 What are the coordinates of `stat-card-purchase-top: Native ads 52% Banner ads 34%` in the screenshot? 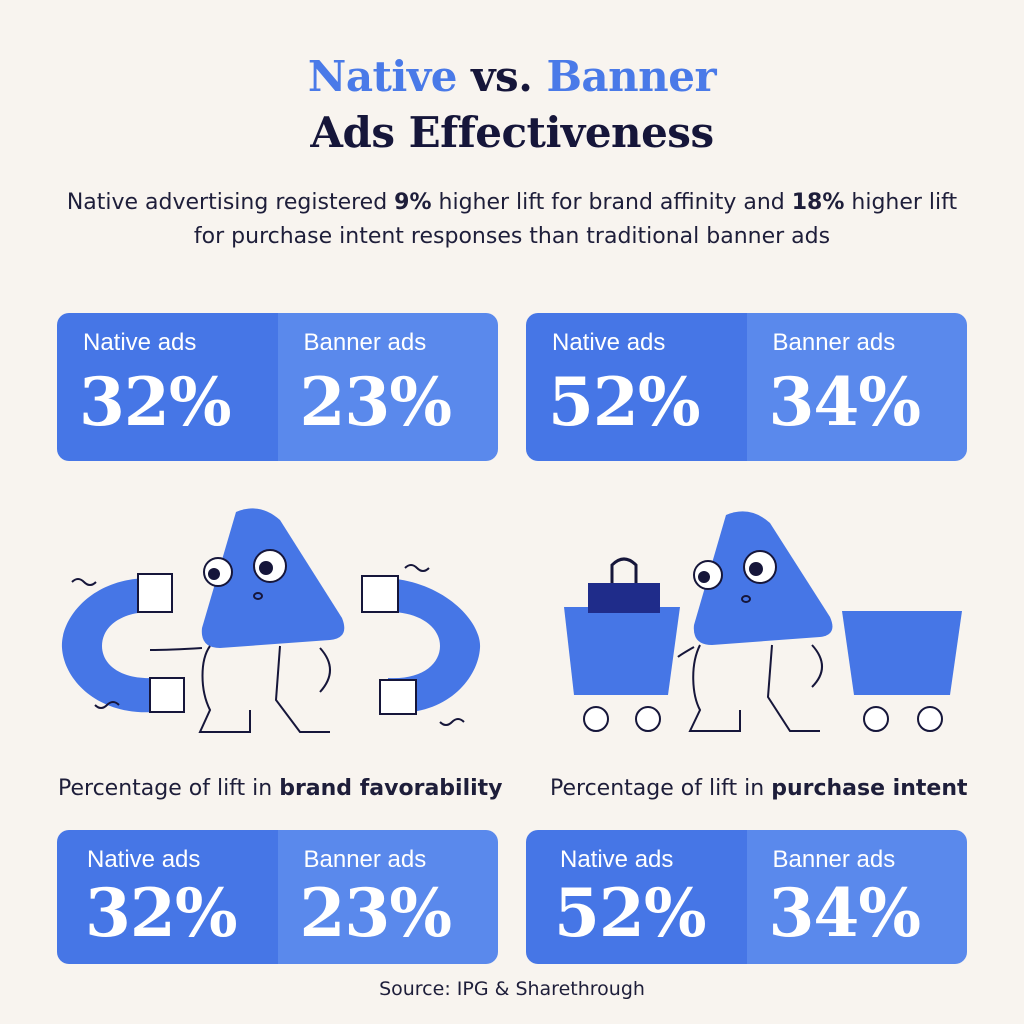 It's located at (746, 387).